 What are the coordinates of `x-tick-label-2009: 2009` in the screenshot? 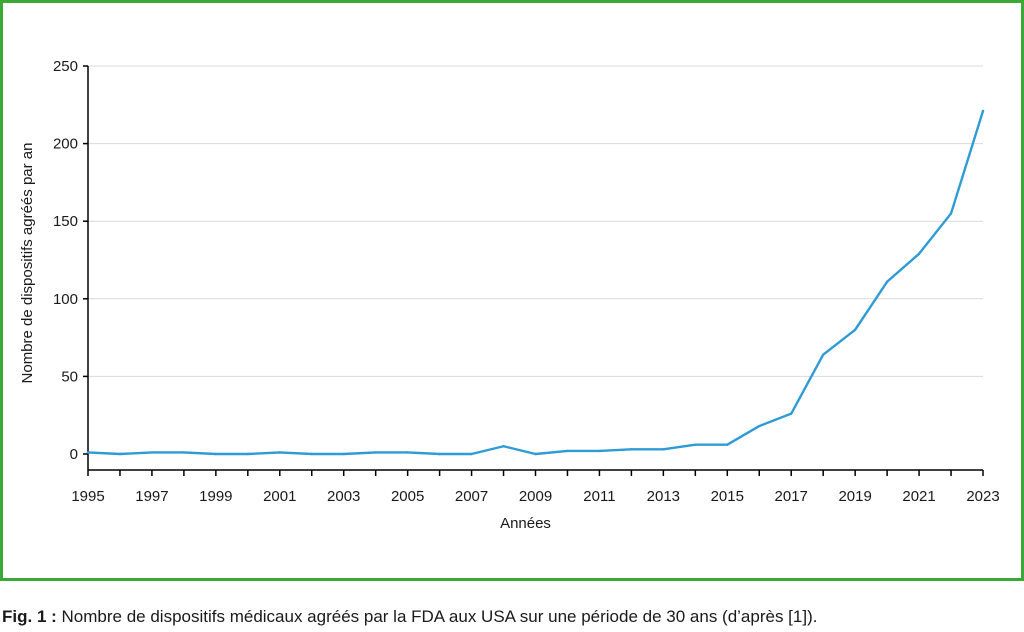 It's located at (535, 496).